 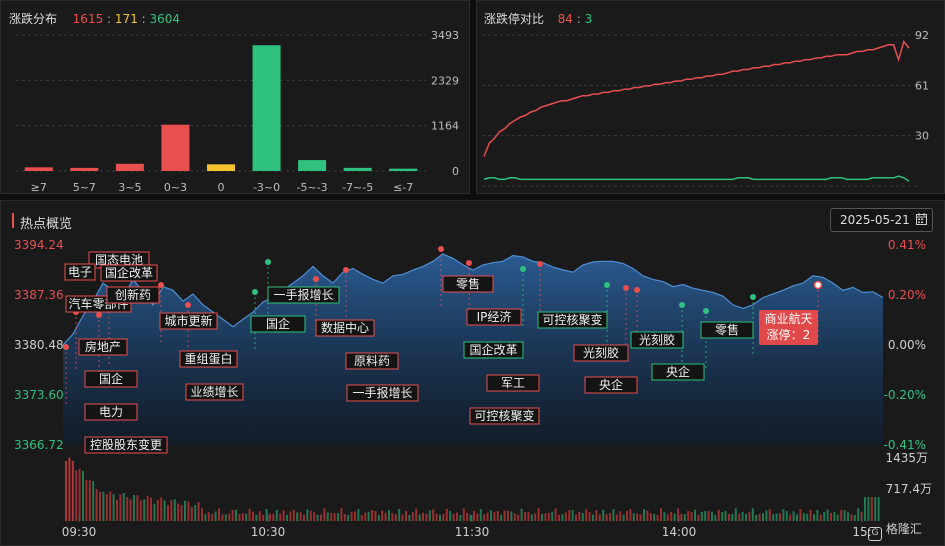 I want to click on x-tick-label: -5~-3, so click(x=312, y=187).